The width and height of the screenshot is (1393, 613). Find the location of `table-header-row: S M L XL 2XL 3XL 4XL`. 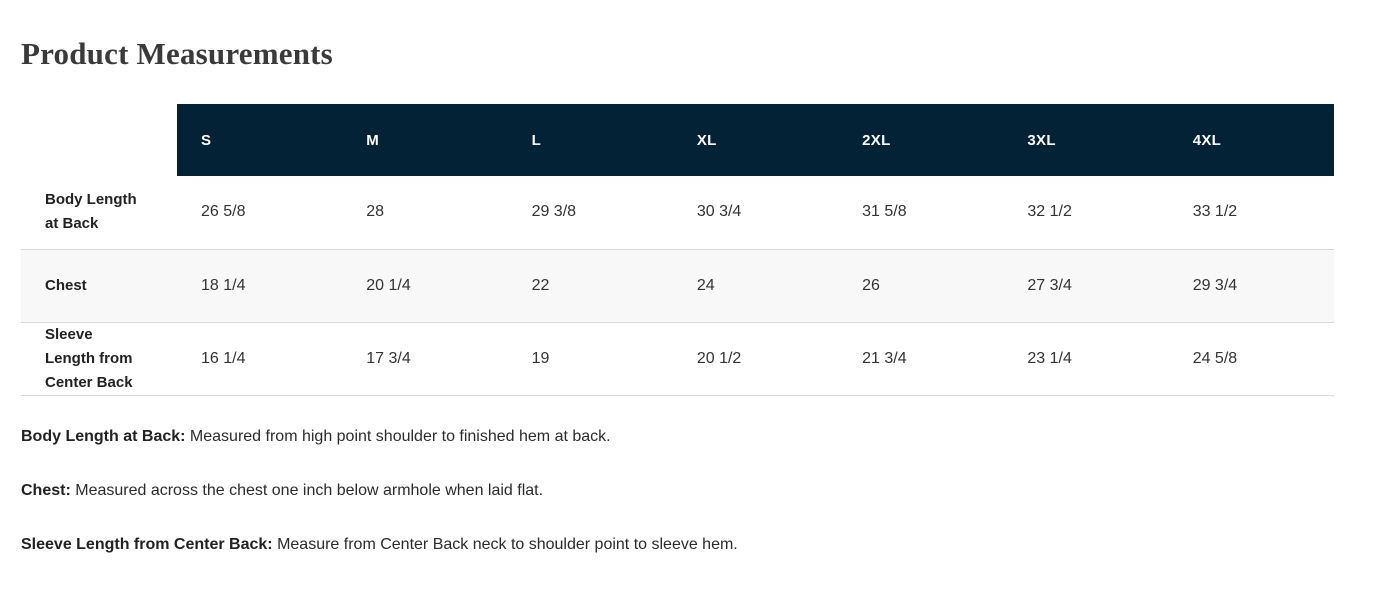

table-header-row: S M L XL 2XL 3XL 4XL is located at coordinates (677, 140).